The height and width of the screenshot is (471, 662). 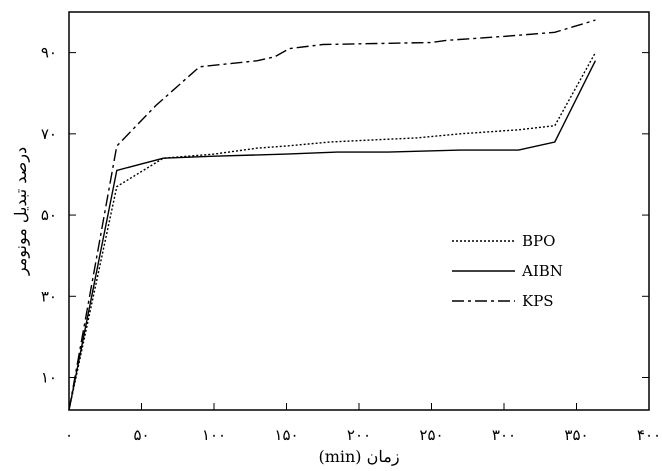 What do you see at coordinates (649, 435) in the screenshot?
I see `x-tick-label: ۴۰۰` at bounding box center [649, 435].